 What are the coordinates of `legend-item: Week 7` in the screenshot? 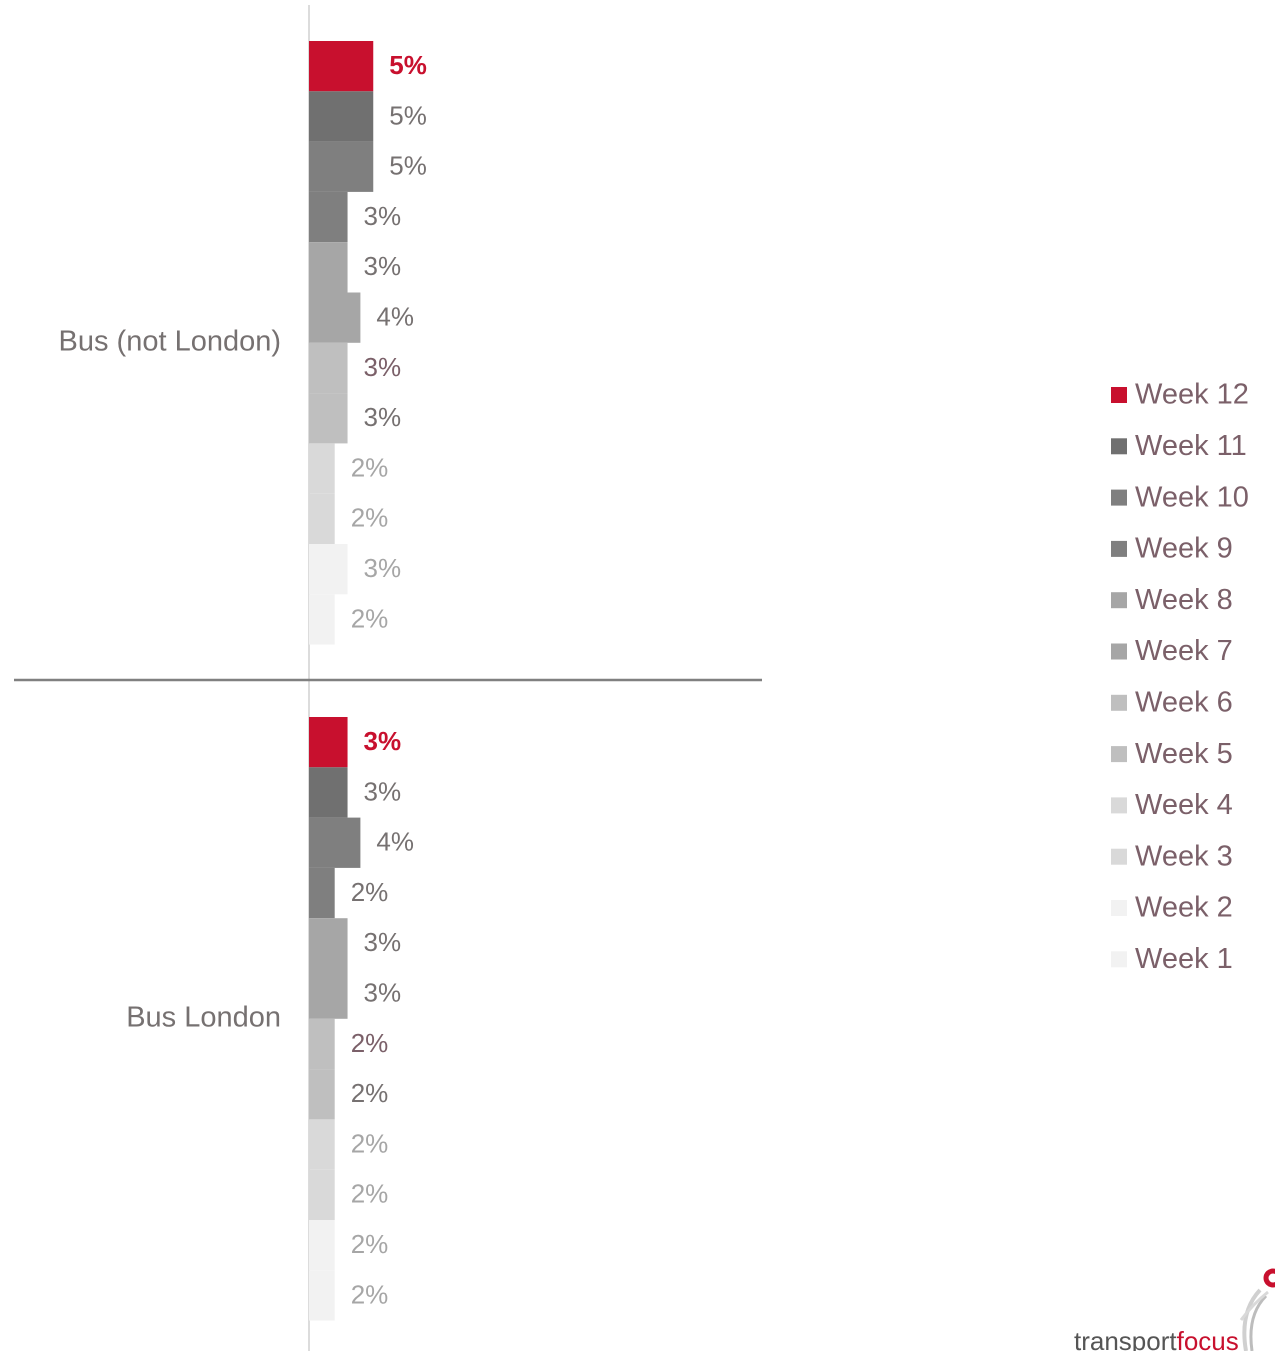 It's located at (1184, 651).